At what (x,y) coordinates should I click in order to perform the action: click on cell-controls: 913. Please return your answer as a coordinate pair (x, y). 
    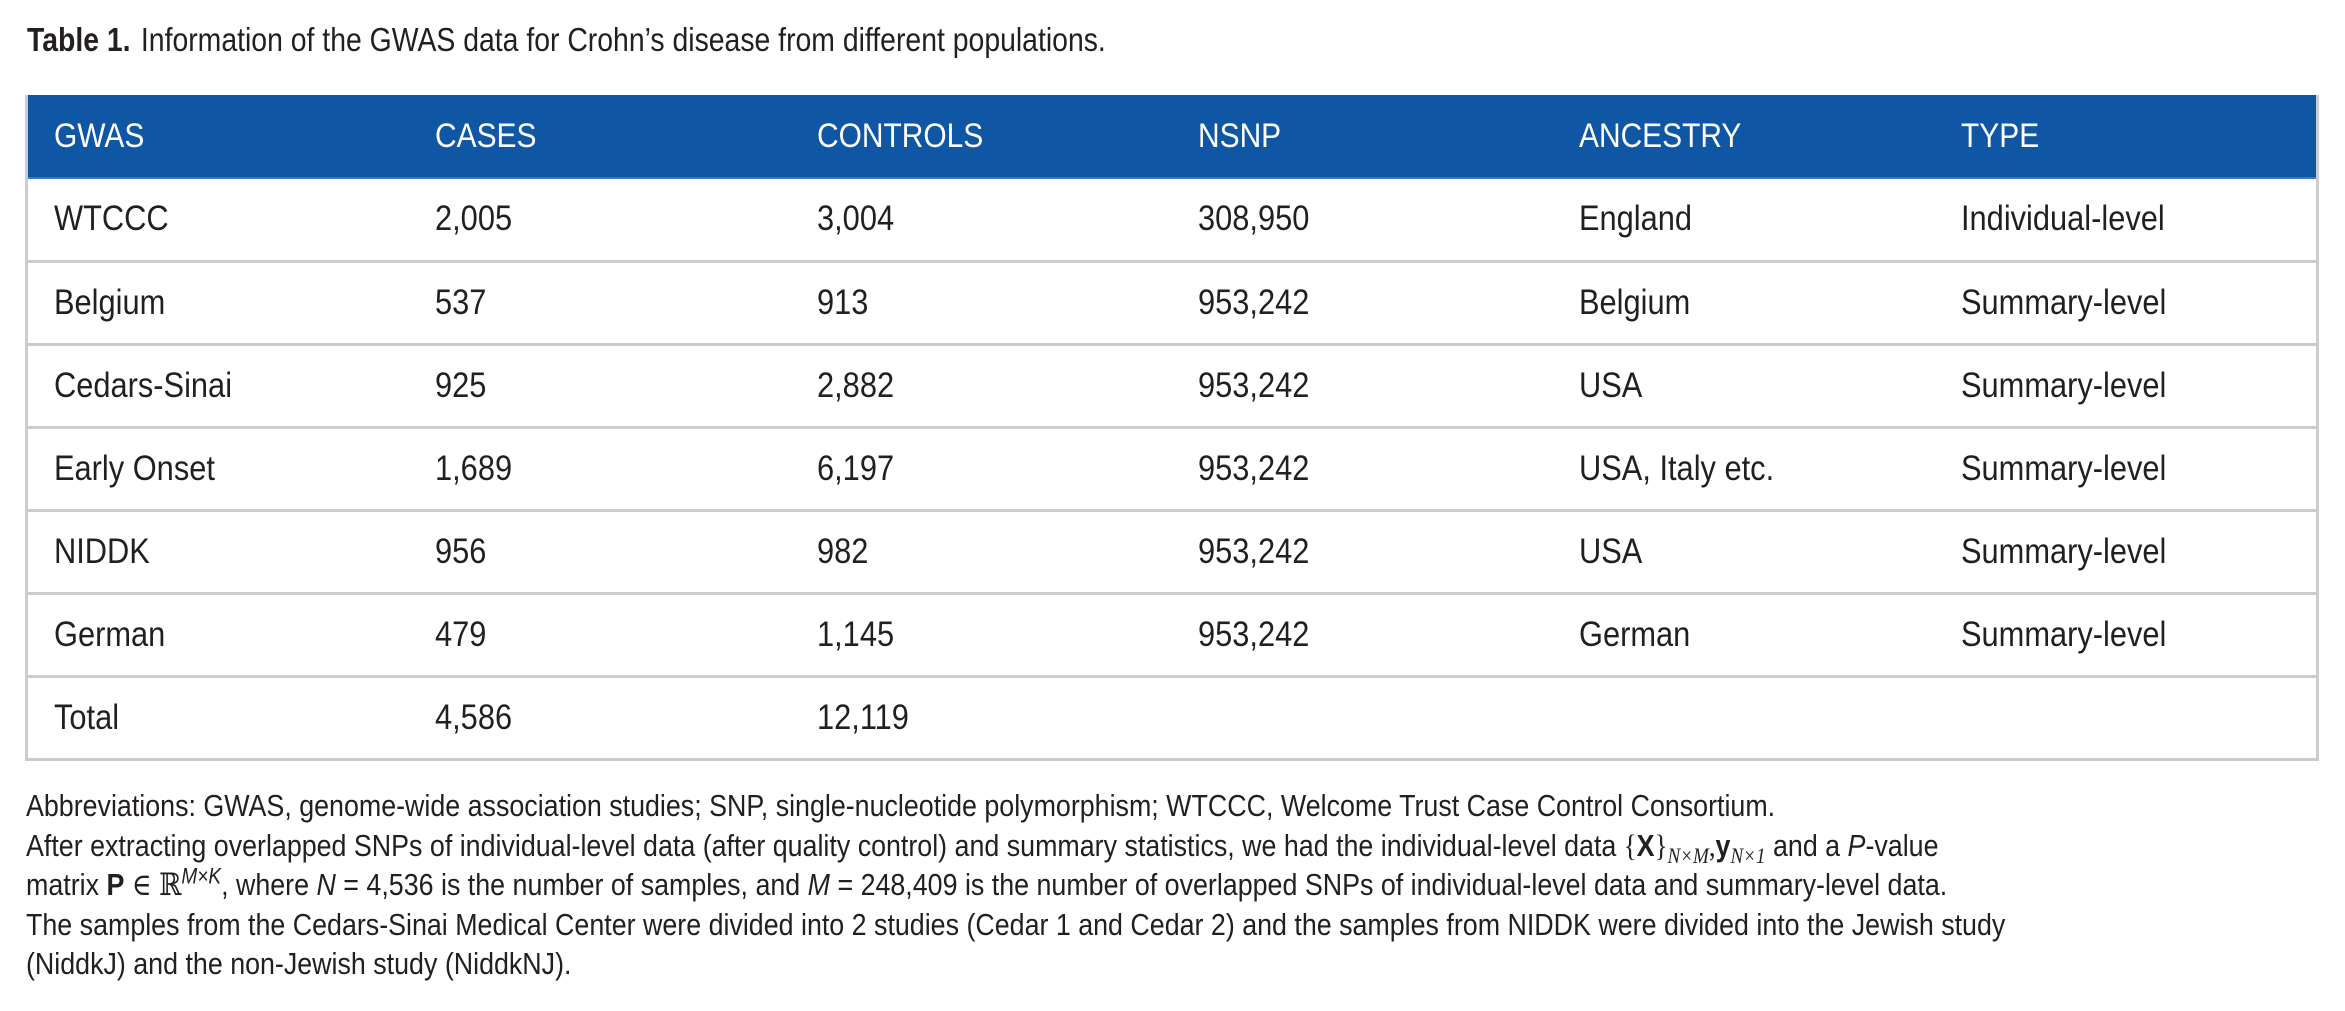
    Looking at the image, I should click on (842, 302).